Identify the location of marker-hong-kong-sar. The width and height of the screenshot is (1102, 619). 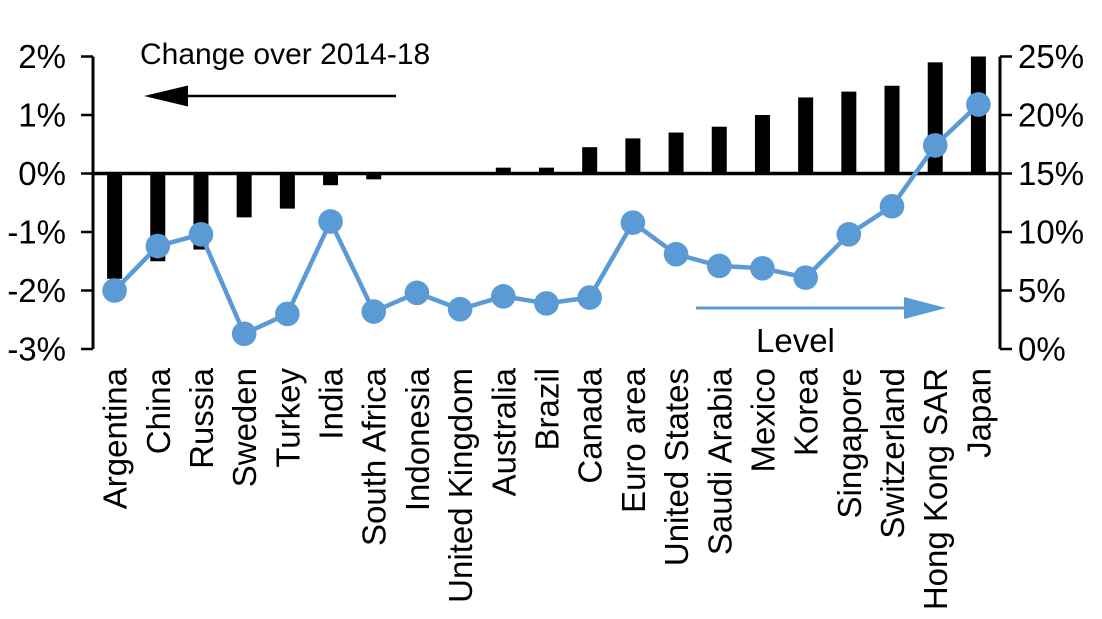
(935, 145).